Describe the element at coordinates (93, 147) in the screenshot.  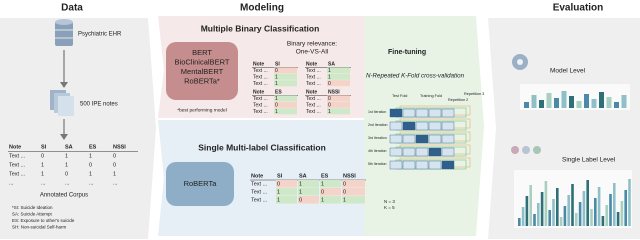
I see `table-header: ES` at that location.